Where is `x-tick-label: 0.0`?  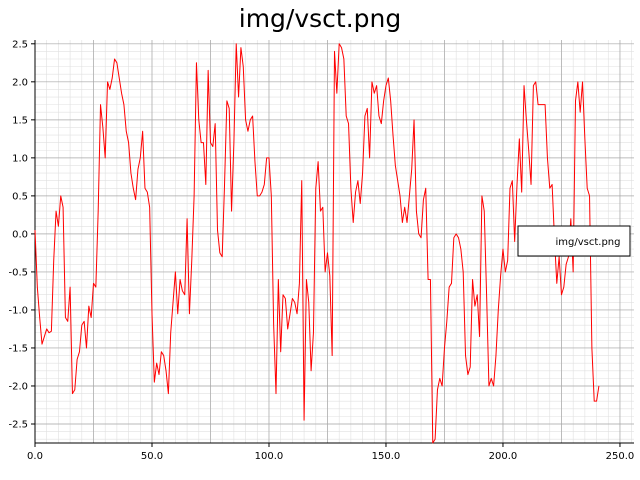
x-tick-label: 0.0 is located at coordinates (35, 456).